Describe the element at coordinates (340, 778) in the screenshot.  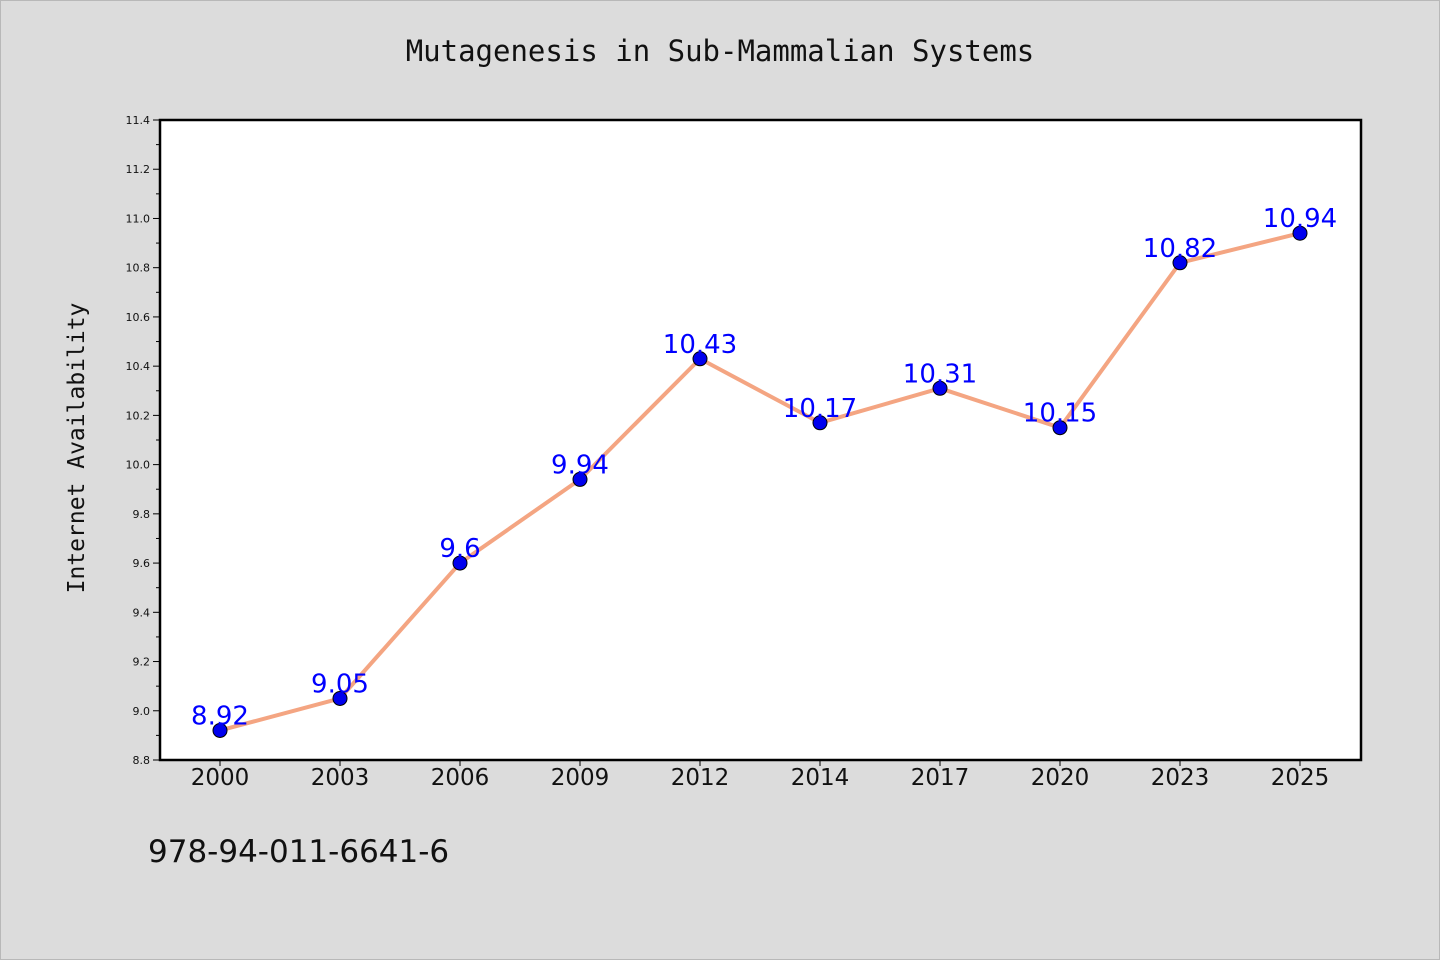
I see `x-tick-label: 2003` at that location.